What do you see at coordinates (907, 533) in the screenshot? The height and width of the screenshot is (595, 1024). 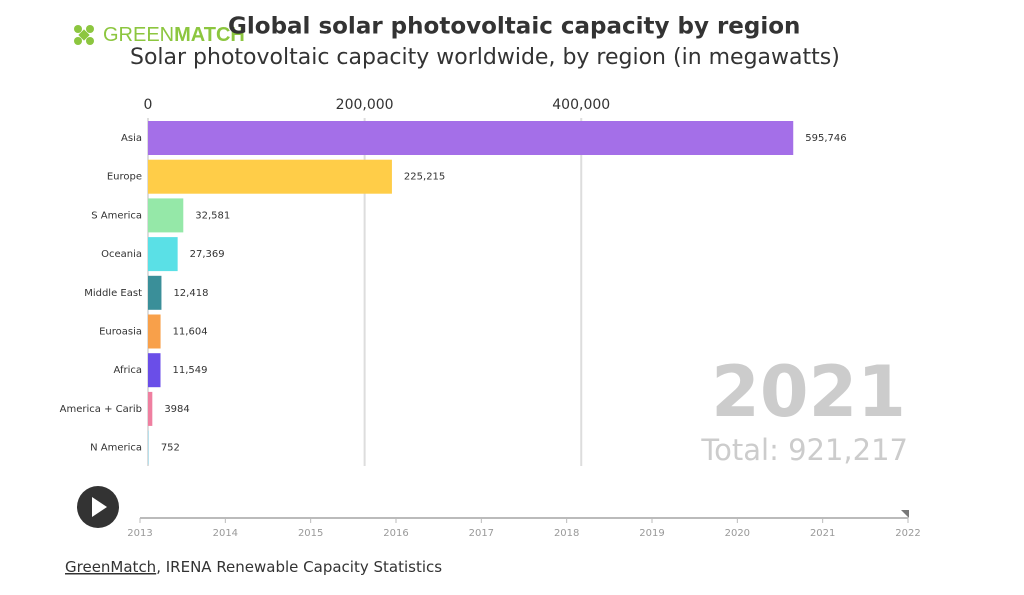 I see `timeline-label: 2022` at bounding box center [907, 533].